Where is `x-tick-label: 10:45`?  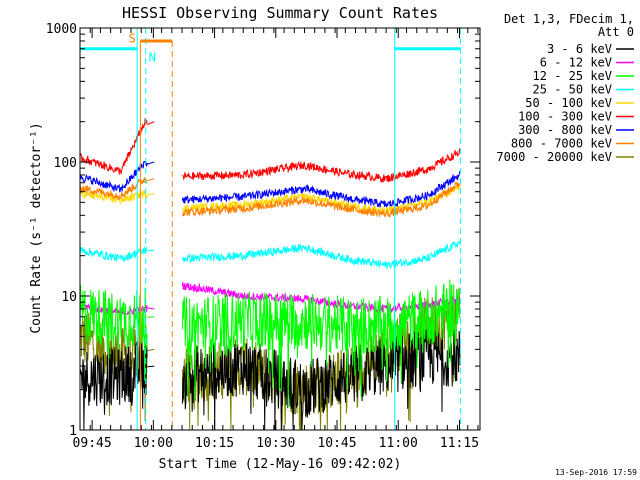 x-tick-label: 10:45 is located at coordinates (336, 443).